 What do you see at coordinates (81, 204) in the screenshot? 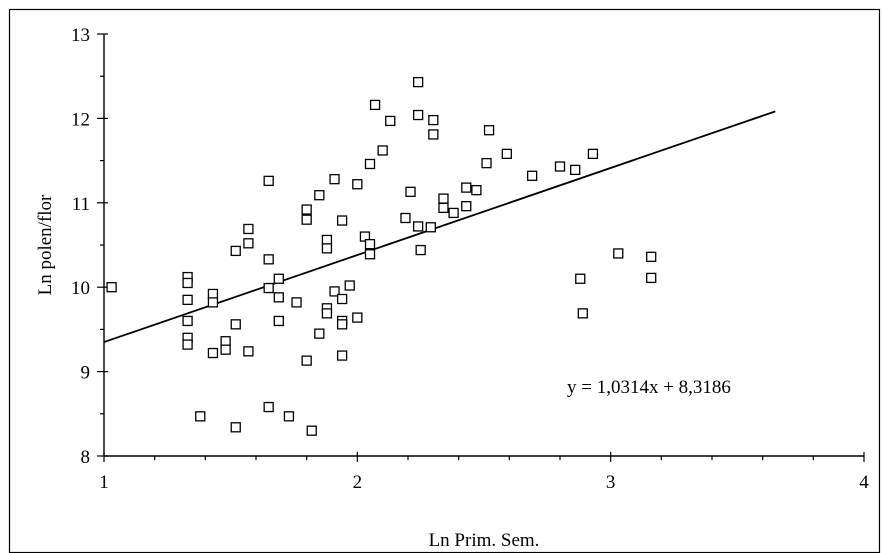
I see `y-tick-label: 11` at bounding box center [81, 204].